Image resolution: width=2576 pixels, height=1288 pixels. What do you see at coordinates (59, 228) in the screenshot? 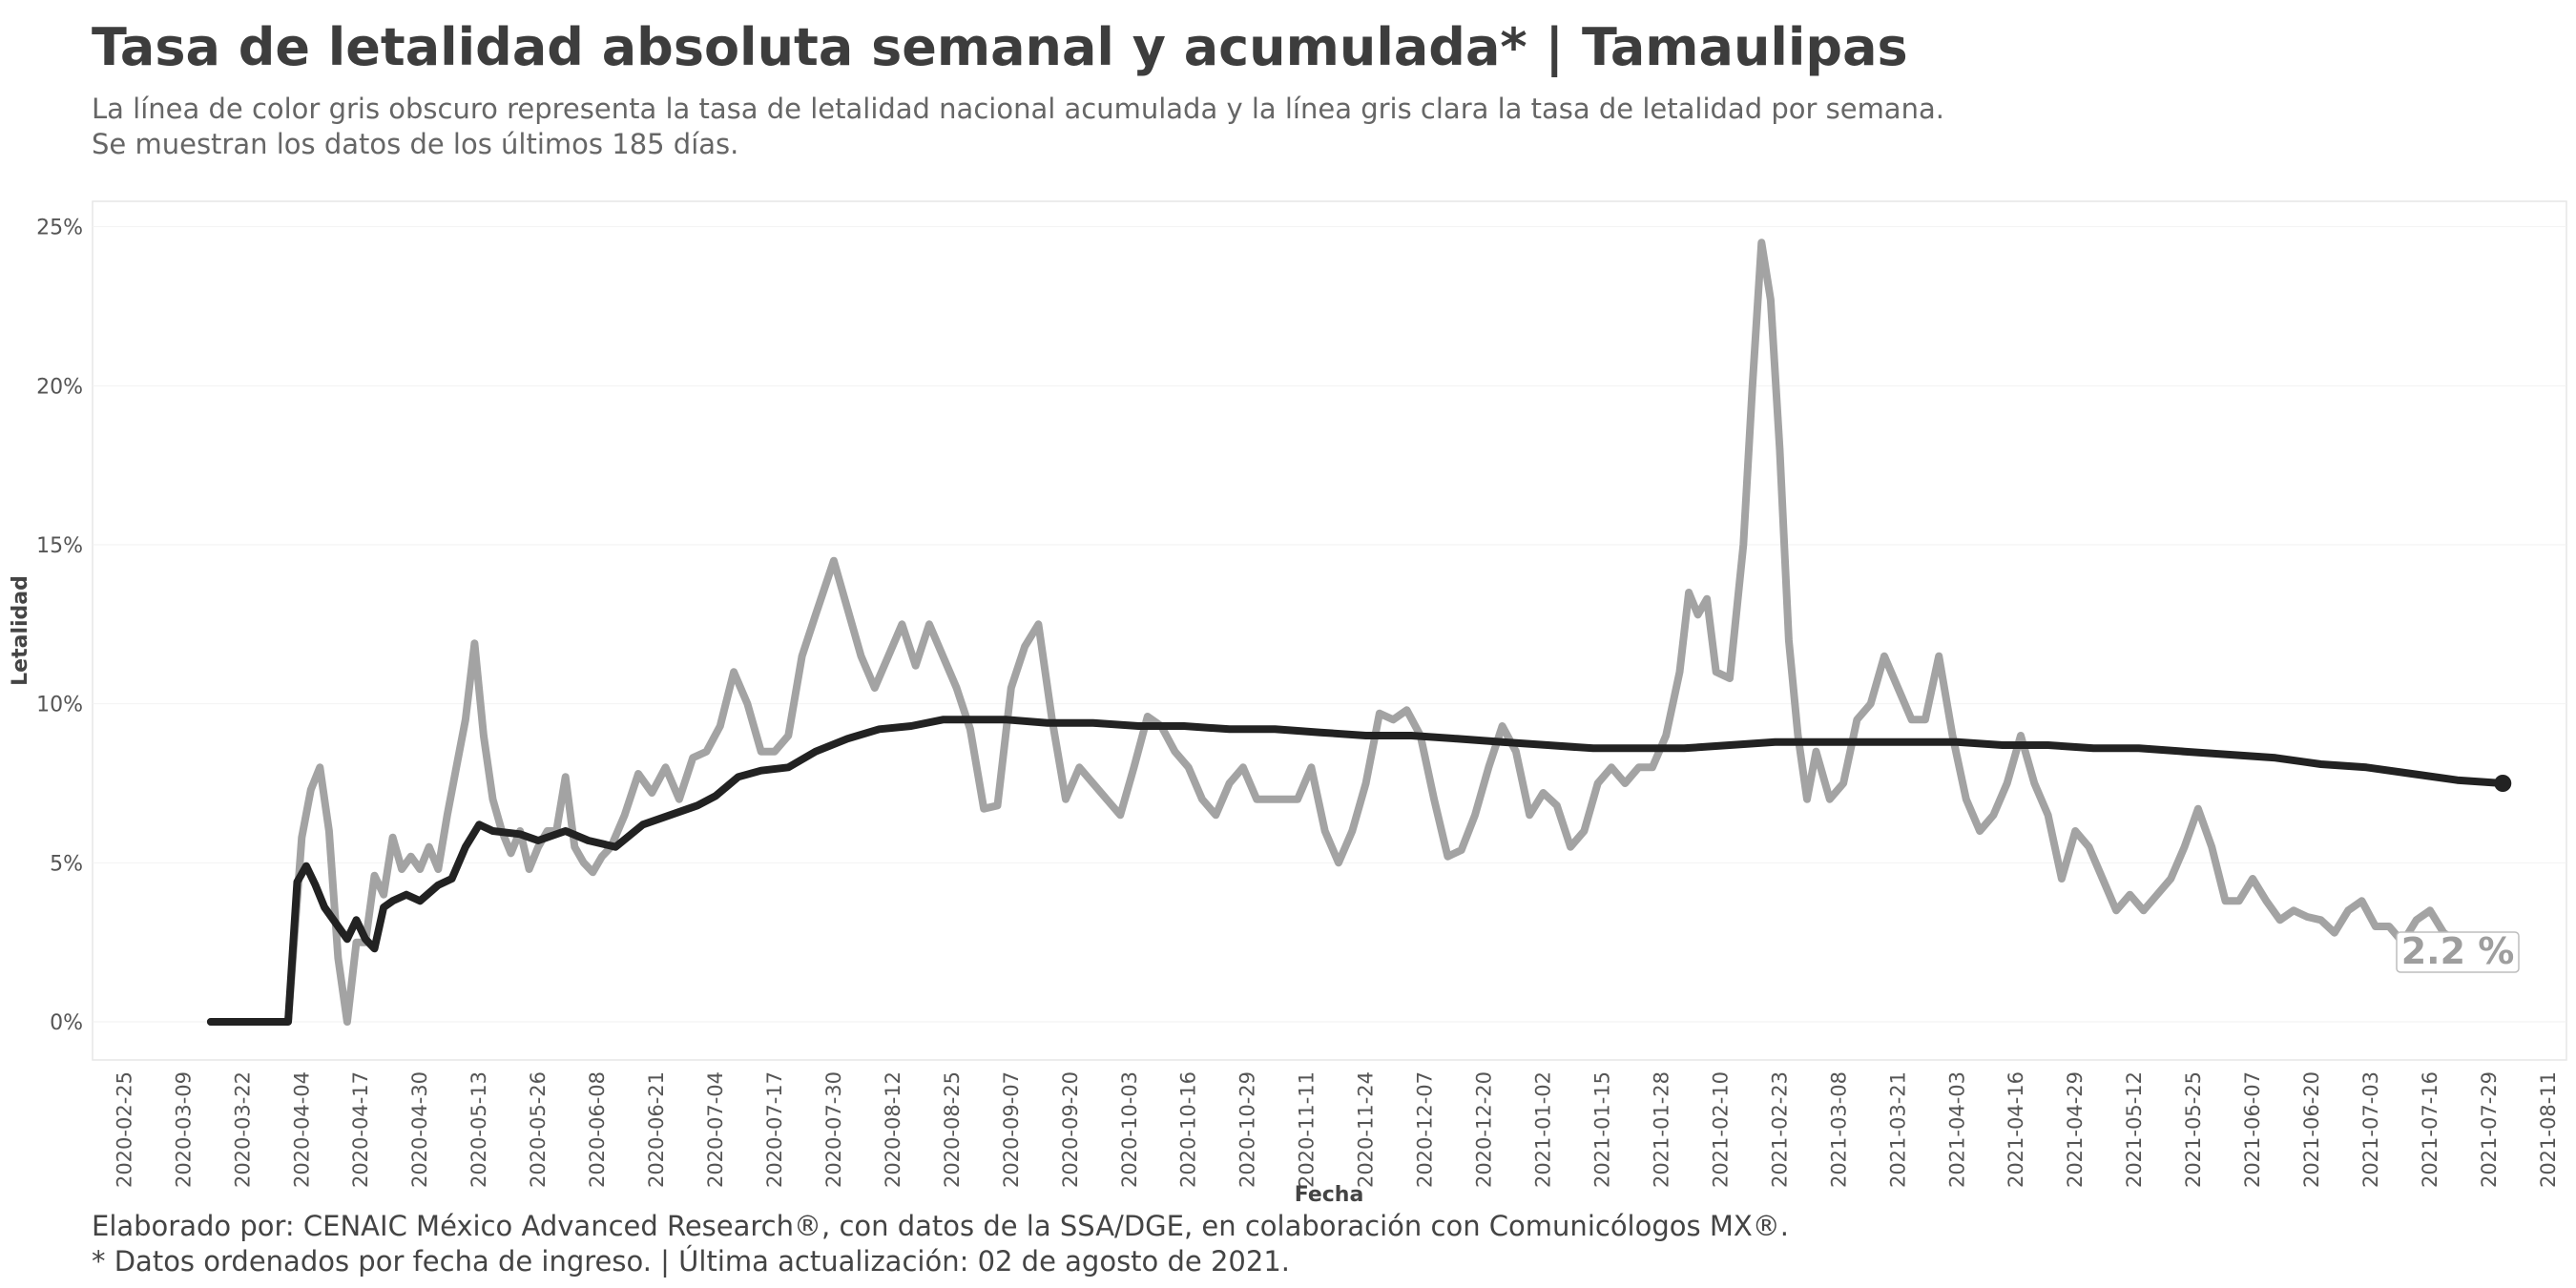
I see `y-tick-label: 25%` at bounding box center [59, 228].